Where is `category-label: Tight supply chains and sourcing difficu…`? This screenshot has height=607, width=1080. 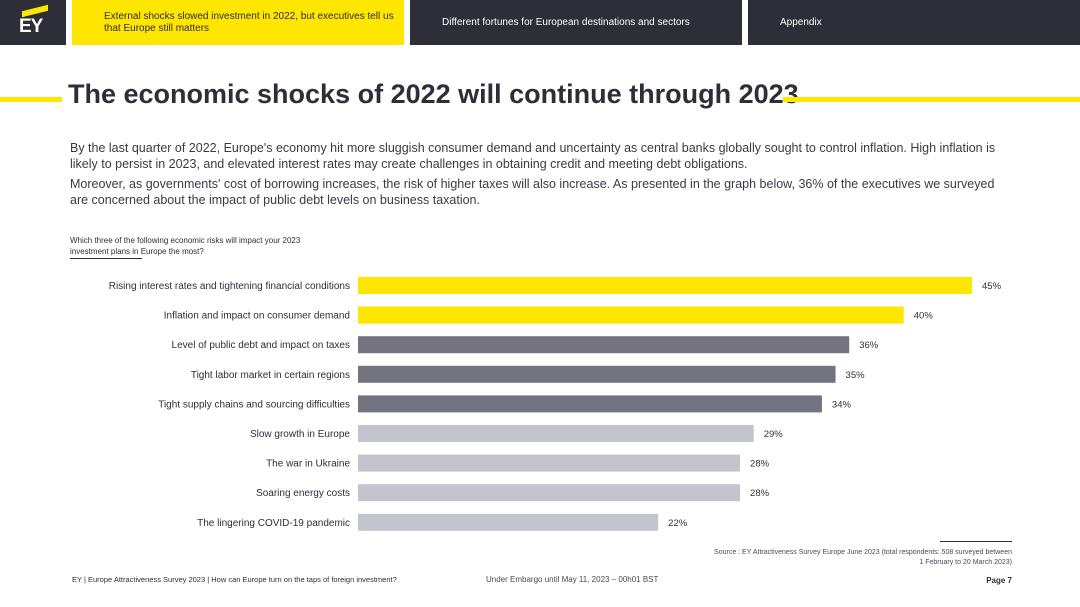
category-label: Tight supply chains and sourcing difficu… is located at coordinates (254, 404).